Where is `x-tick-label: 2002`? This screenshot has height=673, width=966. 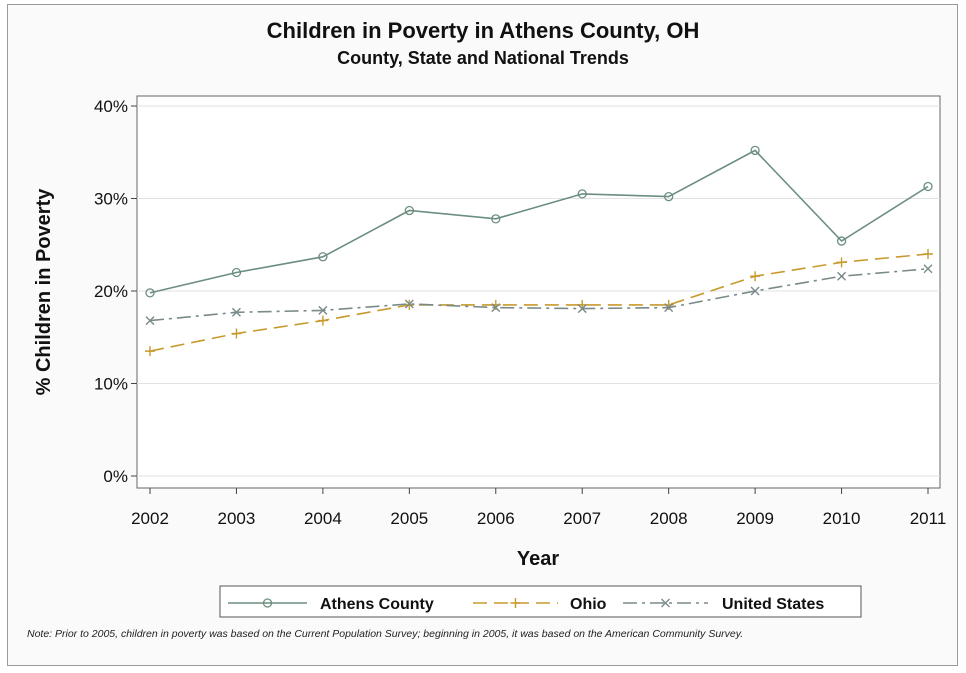 x-tick-label: 2002 is located at coordinates (150, 518).